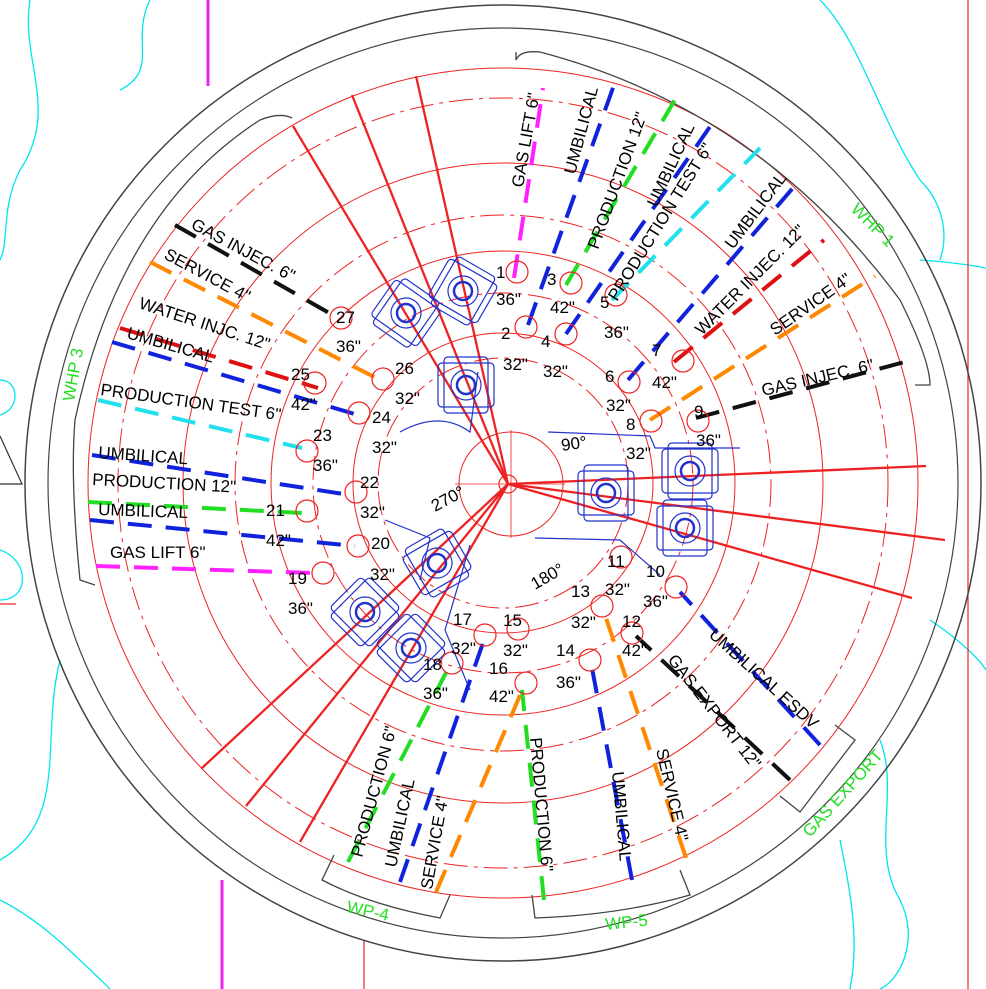  Describe the element at coordinates (818, 378) in the screenshot. I see `label-whp1-gas-injection: GAS INJEC. 6"` at that location.